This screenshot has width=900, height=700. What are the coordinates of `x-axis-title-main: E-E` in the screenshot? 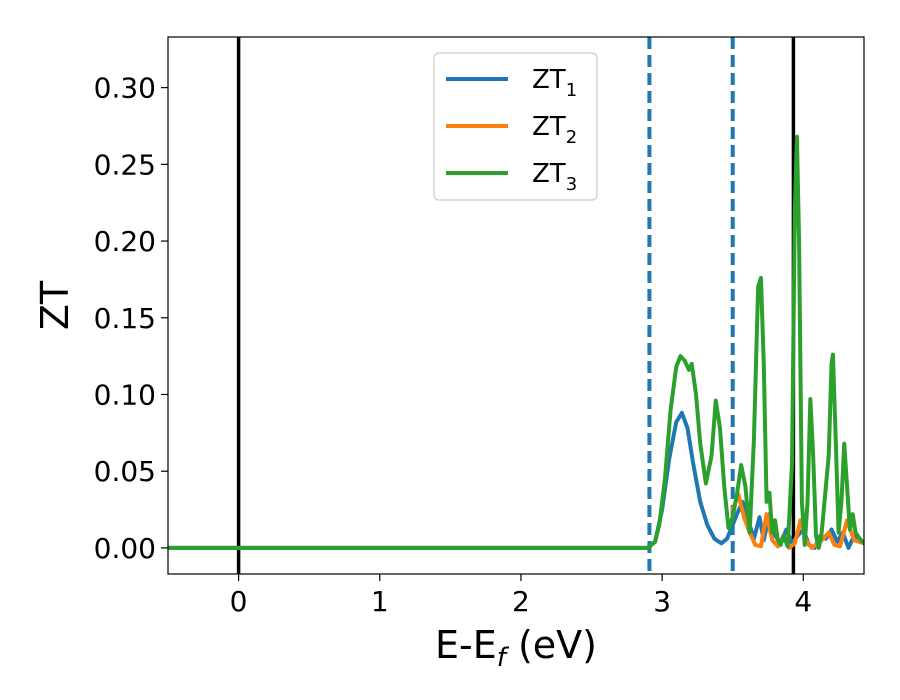 It's located at (466, 645).